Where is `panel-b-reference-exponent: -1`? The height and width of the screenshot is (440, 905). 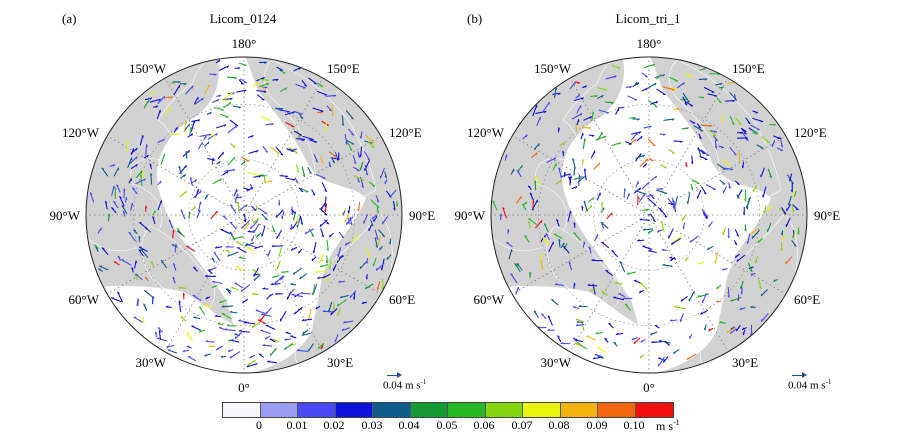 panel-b-reference-exponent: -1 is located at coordinates (828, 382).